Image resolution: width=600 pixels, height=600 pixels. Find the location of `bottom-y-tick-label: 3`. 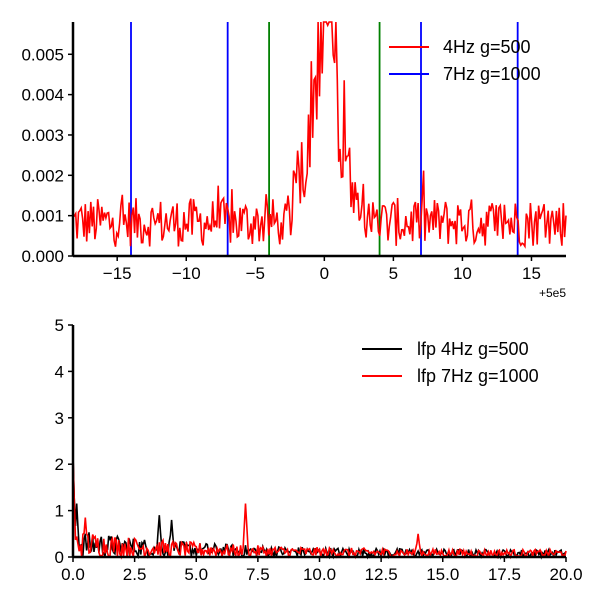

bottom-y-tick-label: 3 is located at coordinates (59, 418).